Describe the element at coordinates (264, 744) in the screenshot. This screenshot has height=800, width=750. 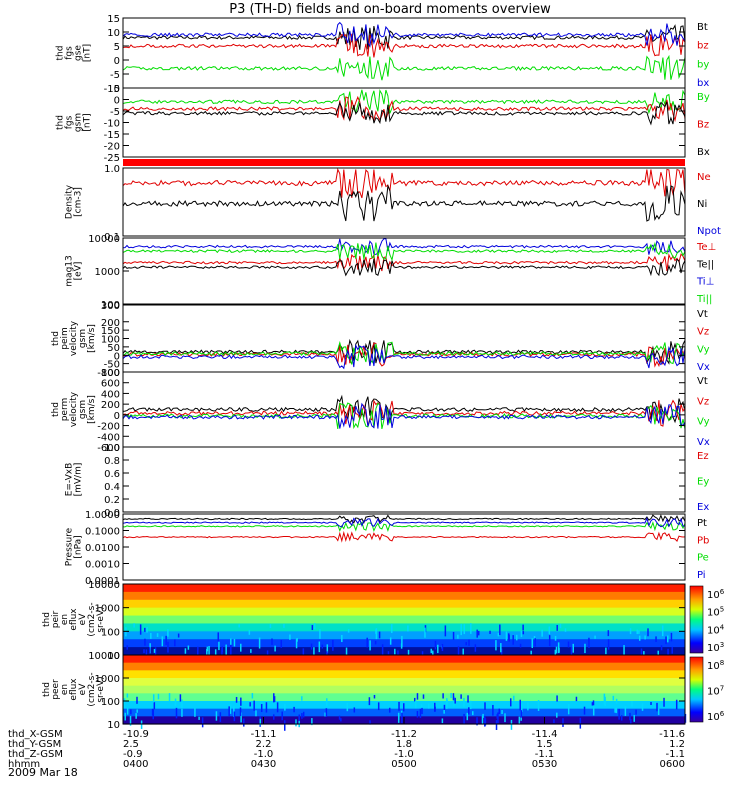
I see `x-tick-label: 2.2` at that location.